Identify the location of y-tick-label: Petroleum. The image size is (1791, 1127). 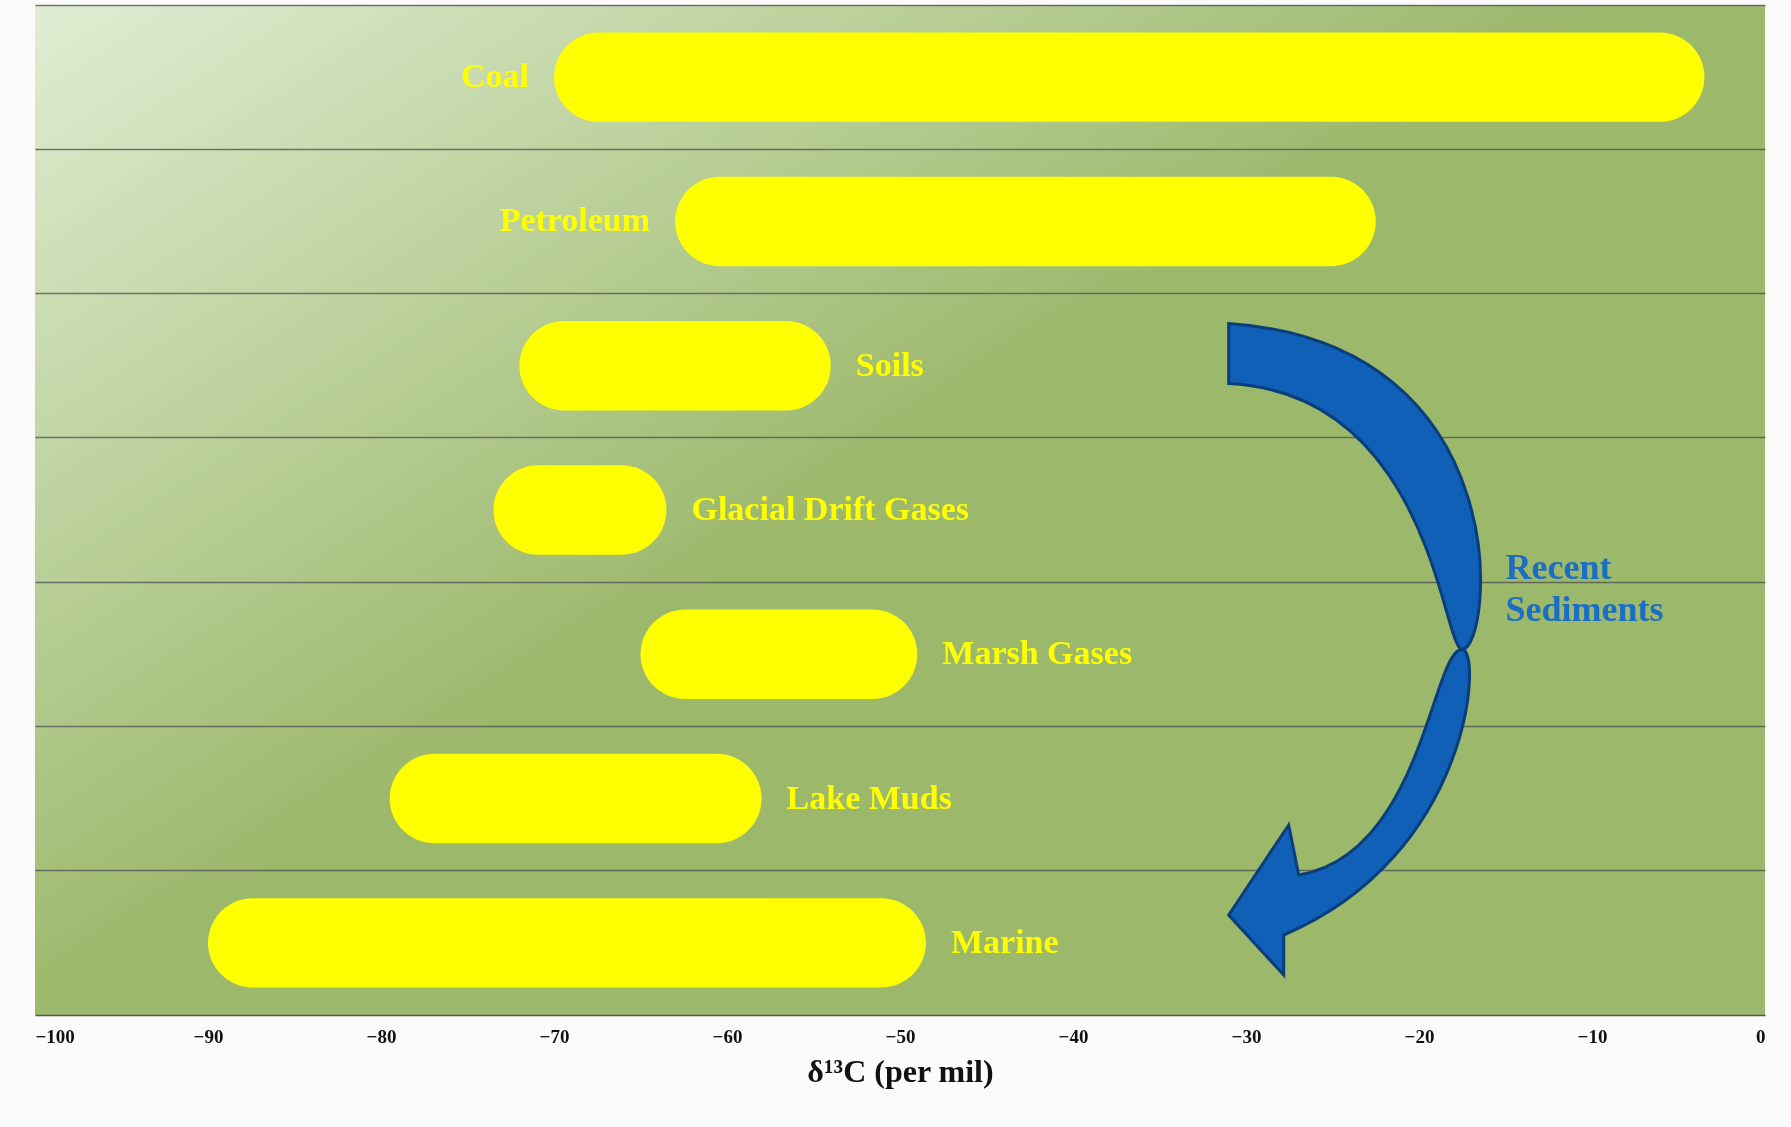
(575, 220).